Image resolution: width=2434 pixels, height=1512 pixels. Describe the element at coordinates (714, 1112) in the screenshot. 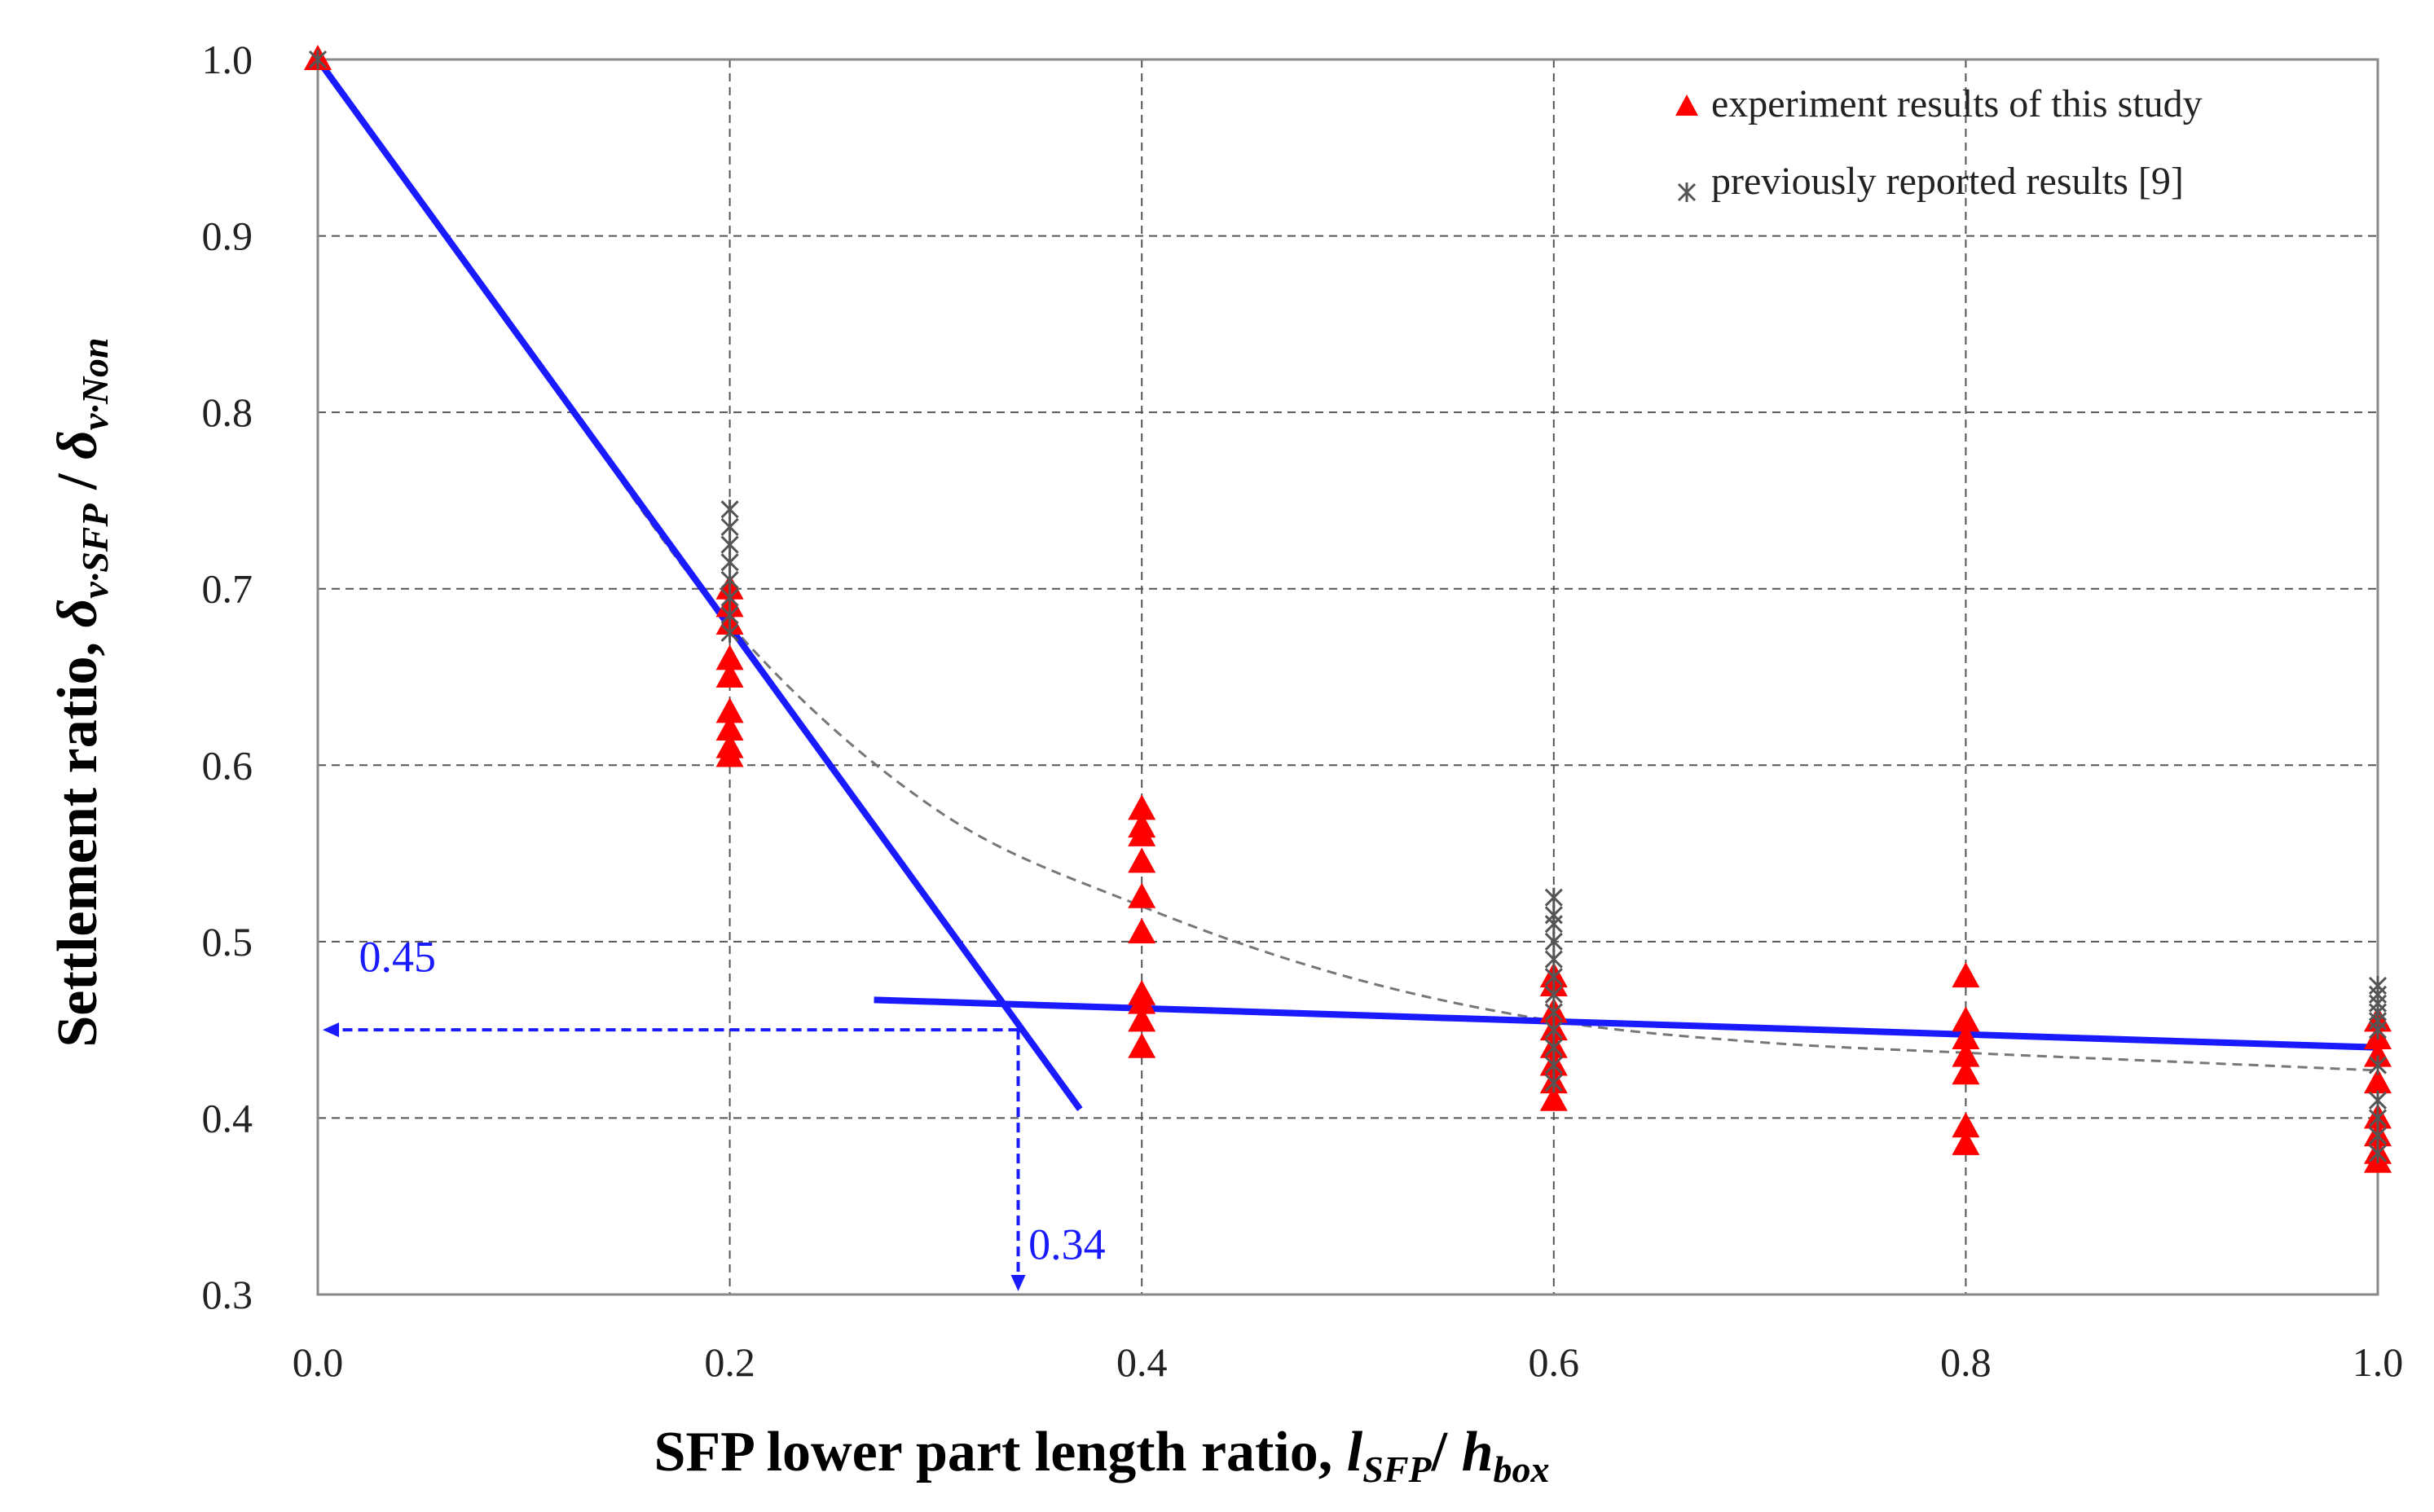

I see `annotations: 0.45 0.34` at that location.